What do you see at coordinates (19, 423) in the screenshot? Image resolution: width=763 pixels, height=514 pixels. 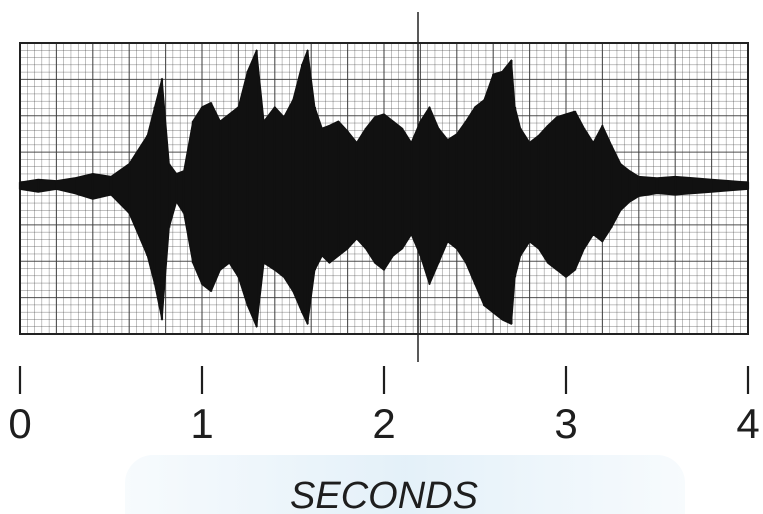 I see `x-tick-label: 0` at bounding box center [19, 423].